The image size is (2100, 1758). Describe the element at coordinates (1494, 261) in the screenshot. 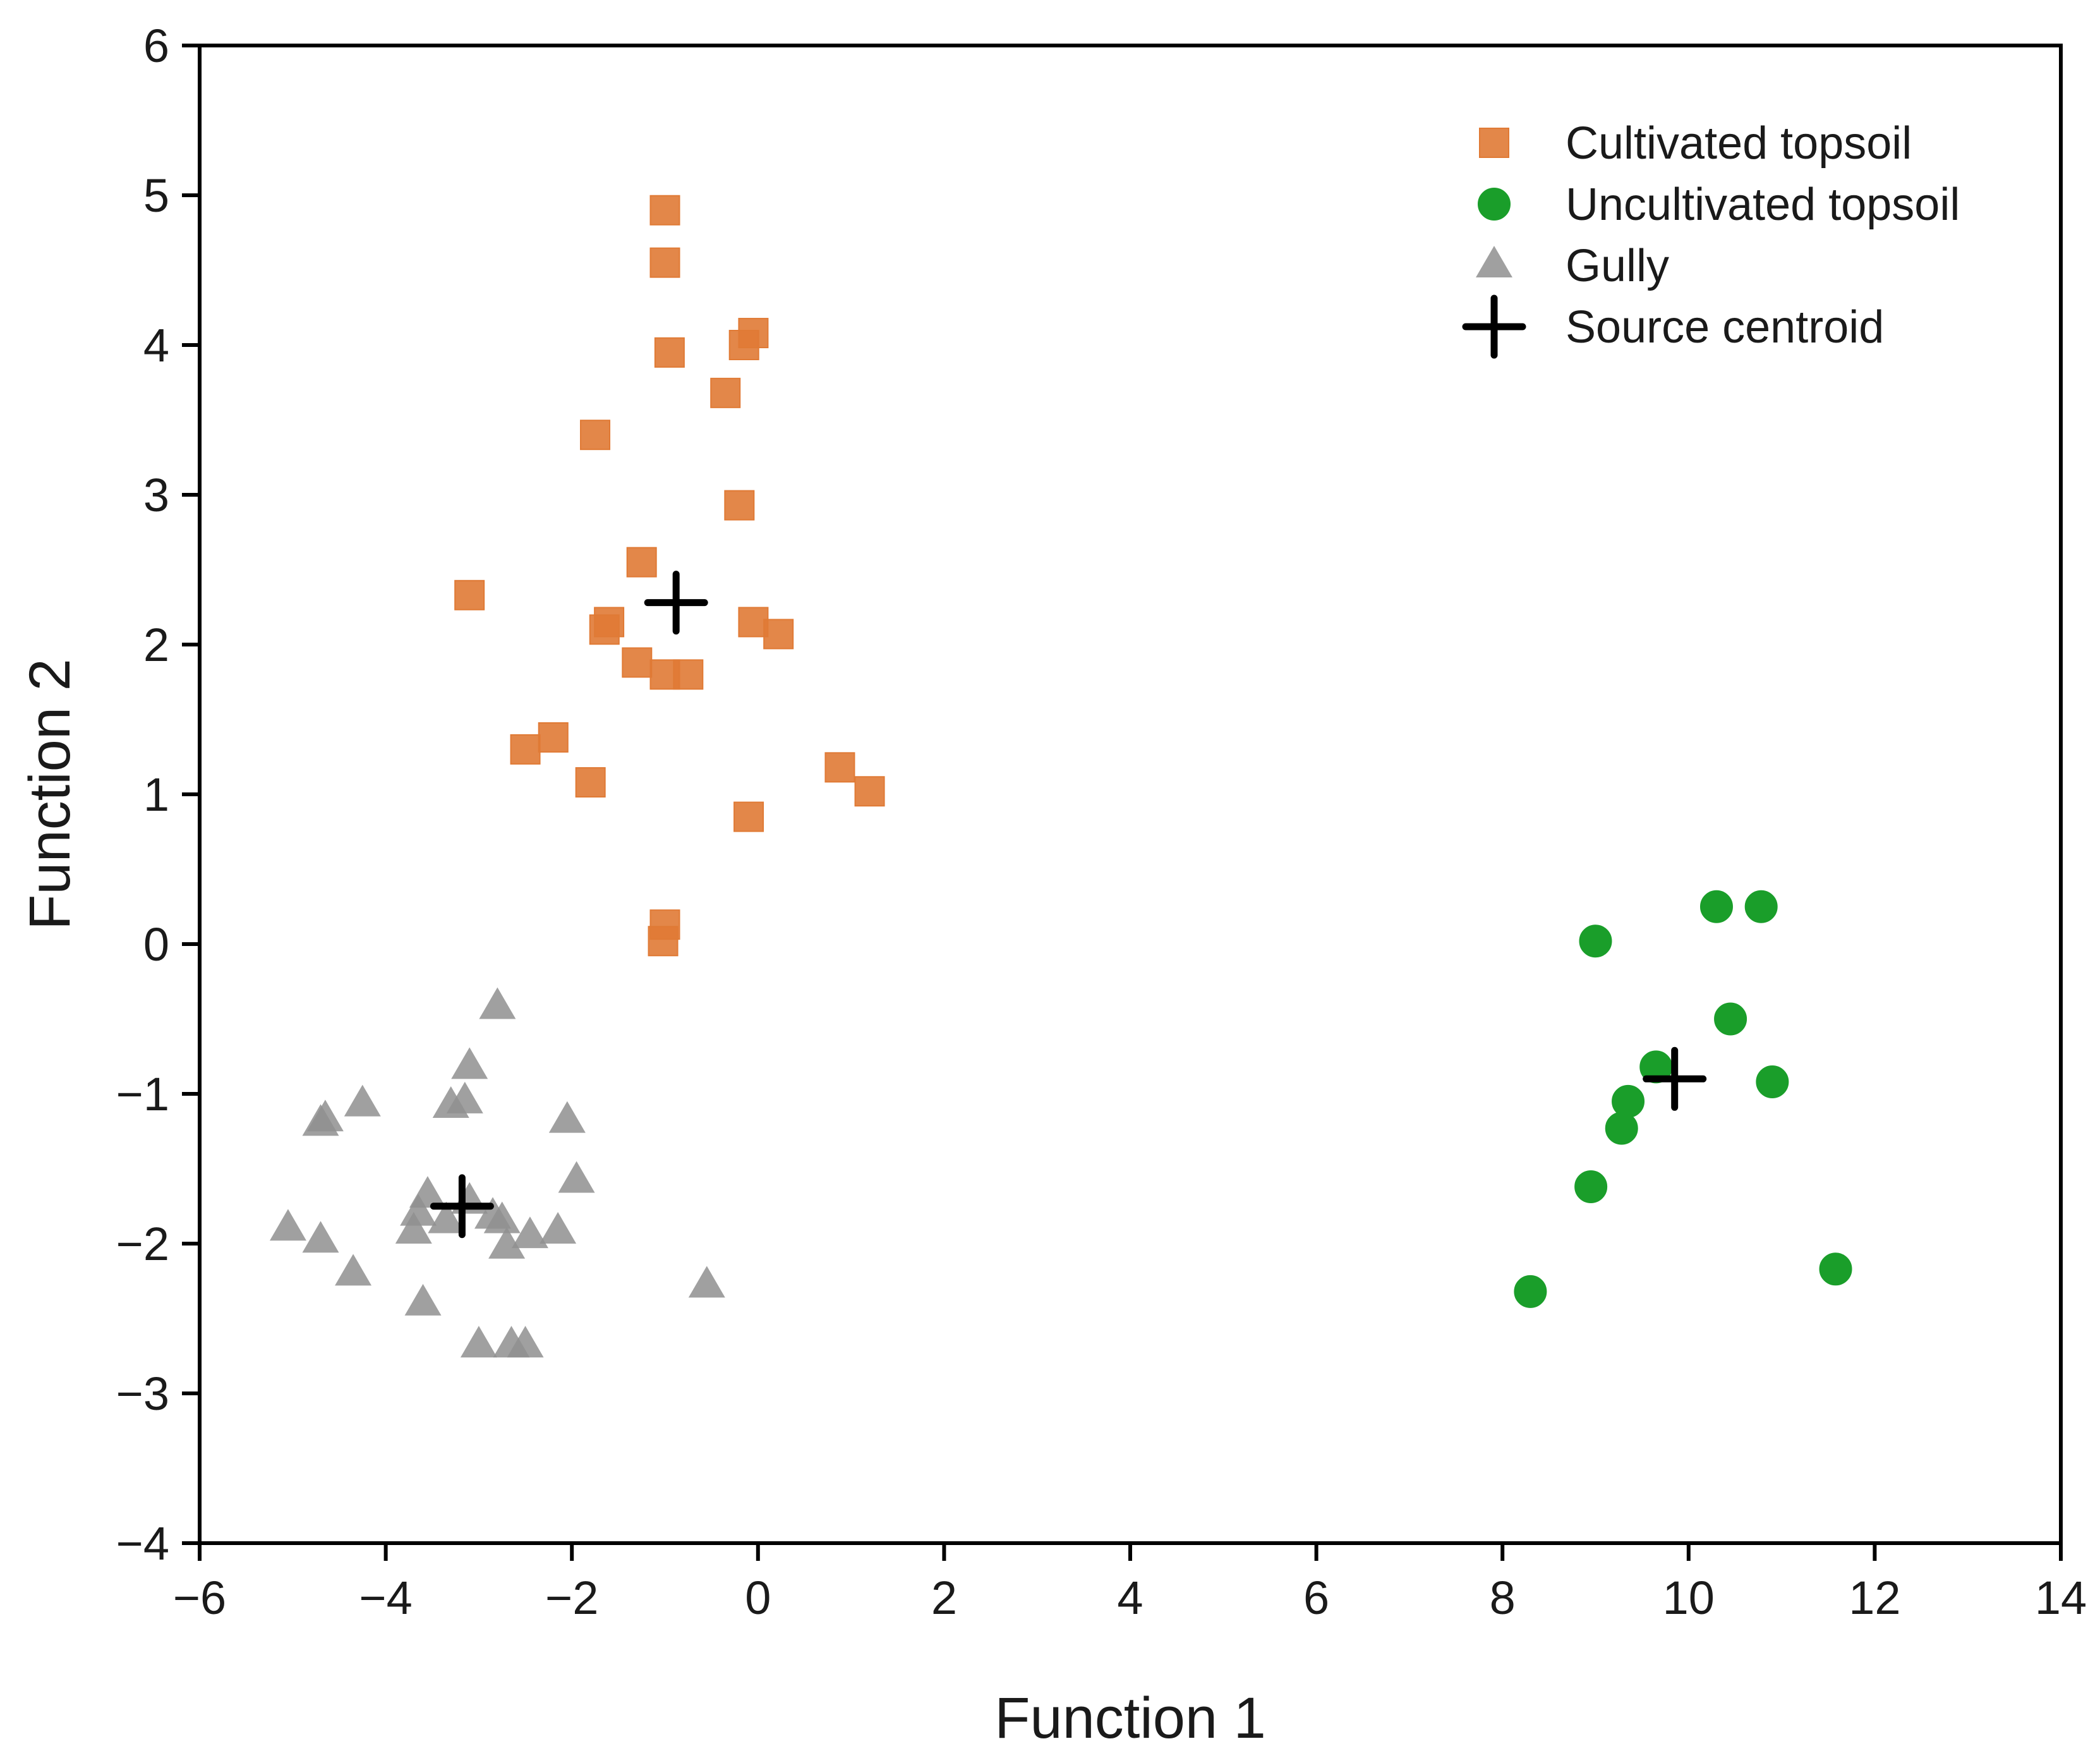

I see `legend-marker-triangle-icon` at that location.